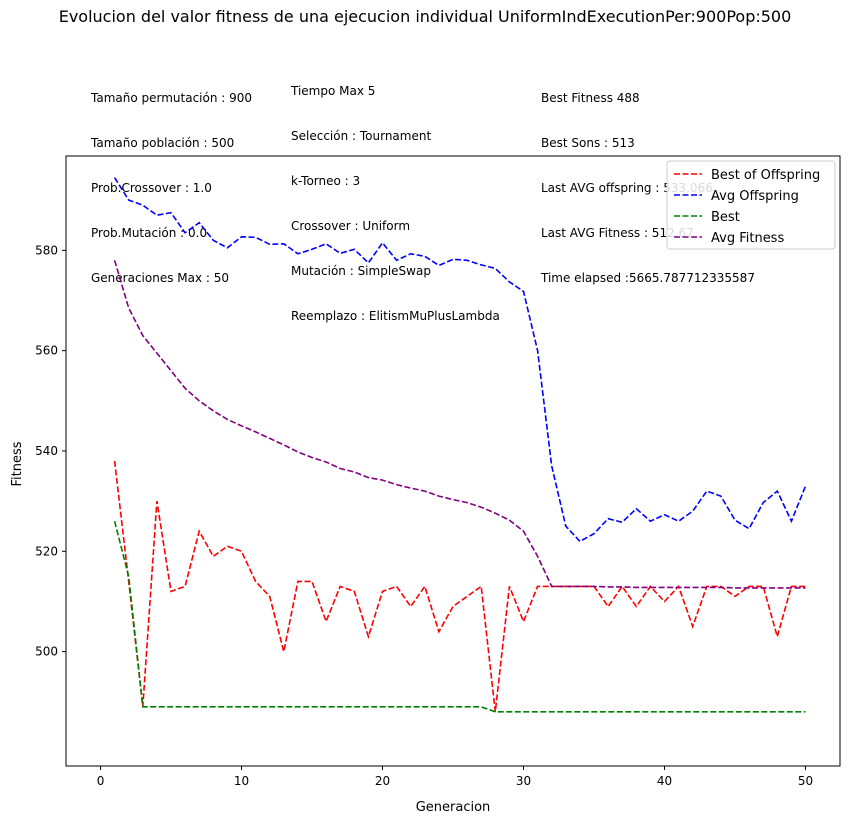  What do you see at coordinates (747, 238) in the screenshot?
I see `legend-label-avg-fitness: Avg Fitness` at bounding box center [747, 238].